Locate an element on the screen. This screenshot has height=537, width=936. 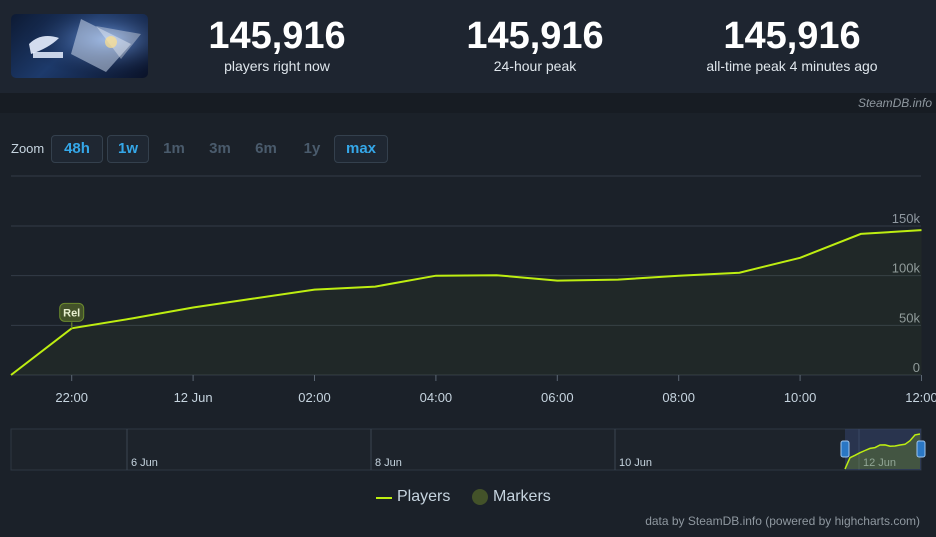
zoom-label: Zoom is located at coordinates (28, 148).